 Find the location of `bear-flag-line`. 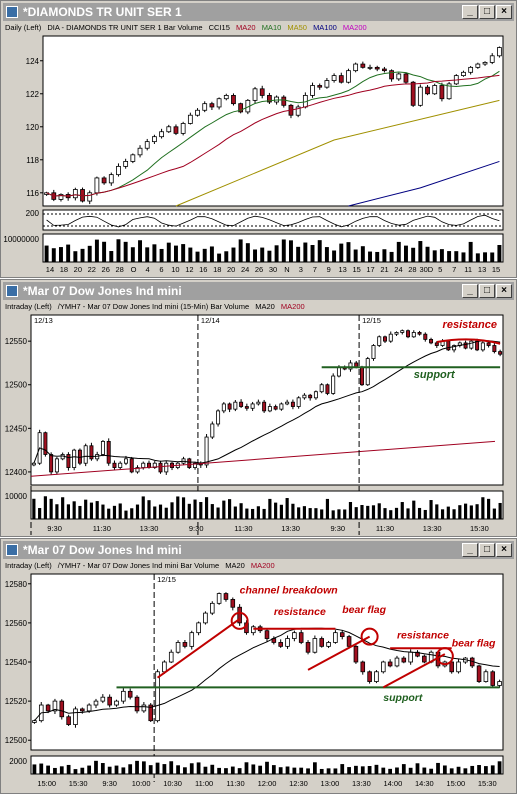

bear-flag-line is located at coordinates (414, 671).